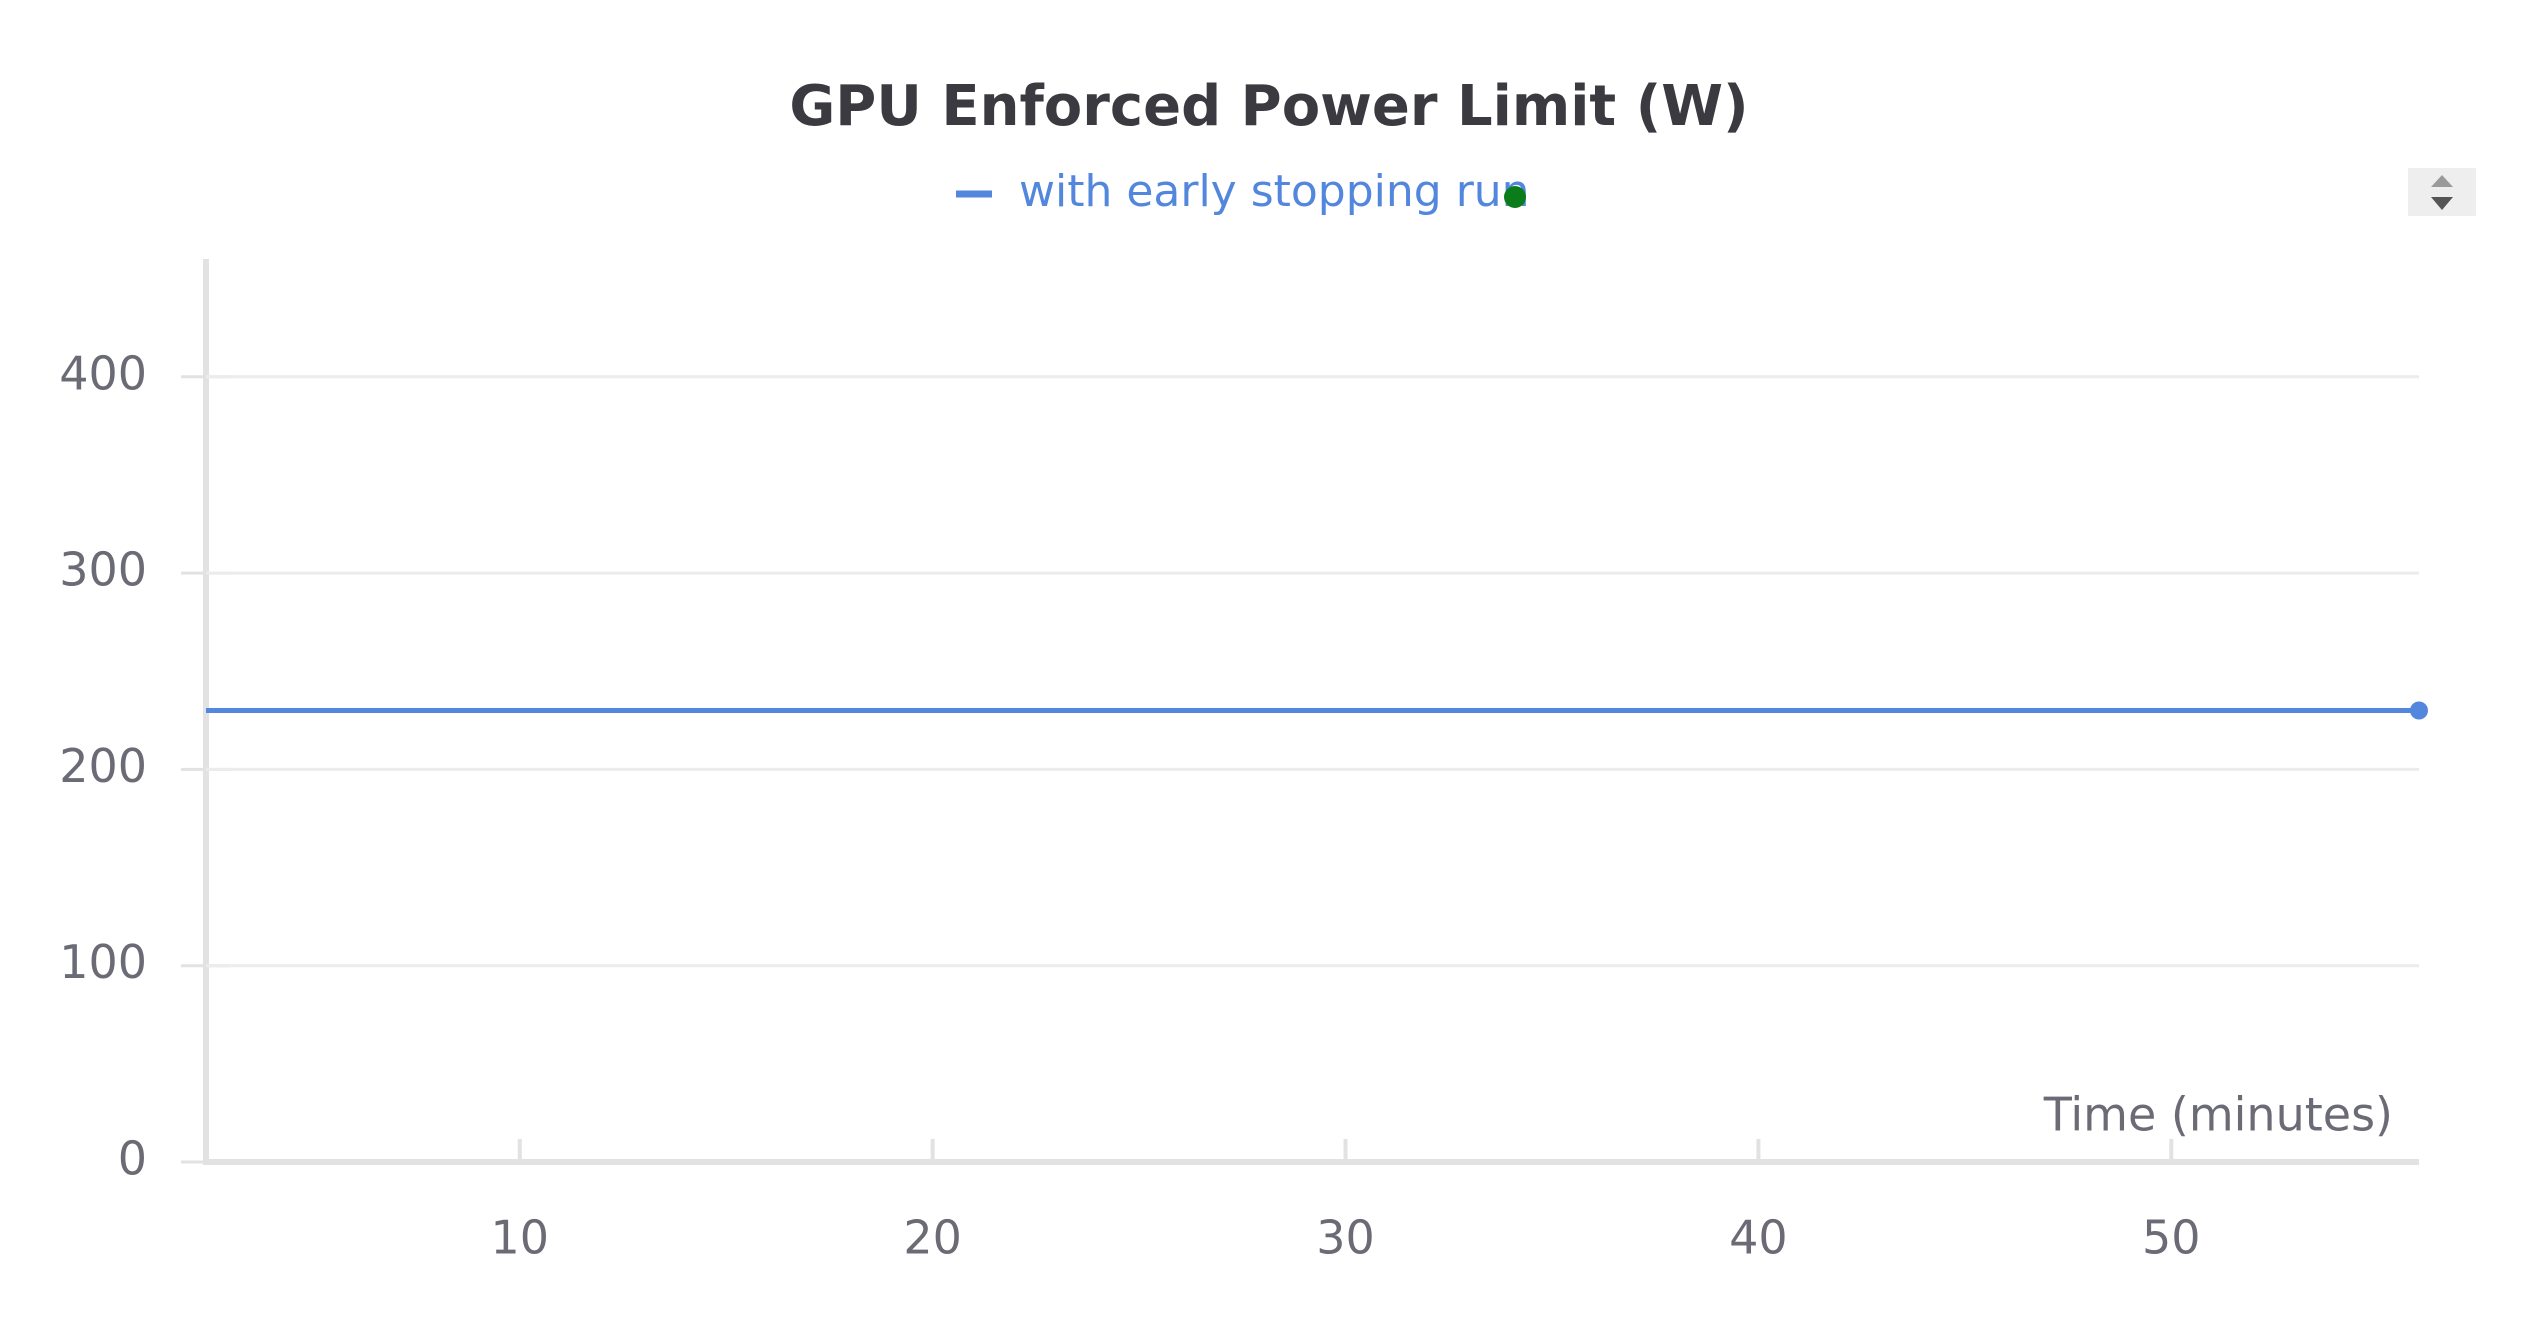  What do you see at coordinates (1758, 1238) in the screenshot?
I see `x-tick-label: 40` at bounding box center [1758, 1238].